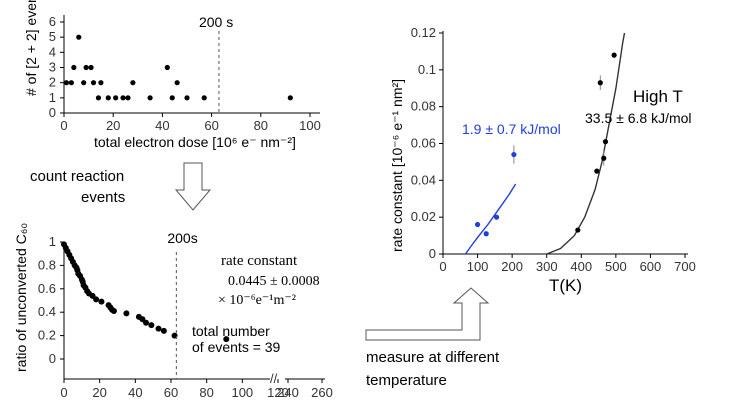 This screenshot has width=731, height=406. Describe the element at coordinates (478, 266) in the screenshot. I see `rate-x-tick-label: 100` at that location.